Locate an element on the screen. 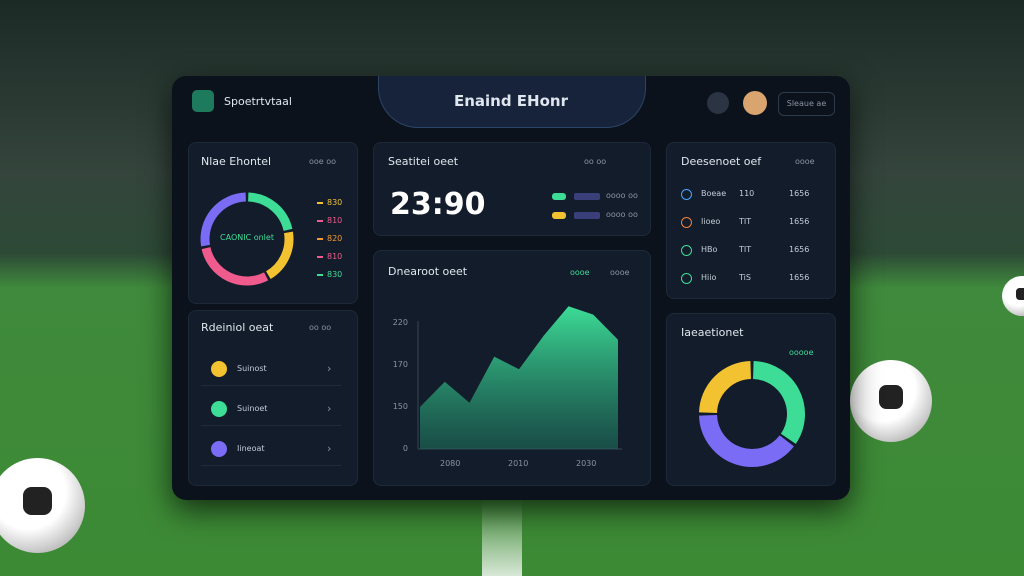 The width and height of the screenshot is (1024, 576). overview-chart is located at coordinates (261, 239).